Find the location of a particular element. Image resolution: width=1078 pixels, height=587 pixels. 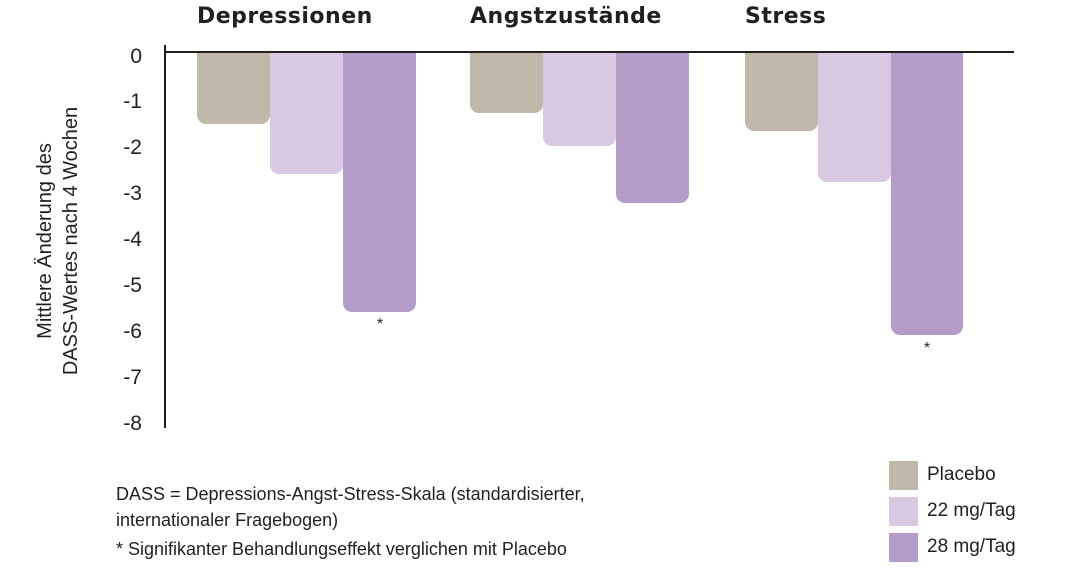

legend-swatch-placebo is located at coordinates (903, 475).